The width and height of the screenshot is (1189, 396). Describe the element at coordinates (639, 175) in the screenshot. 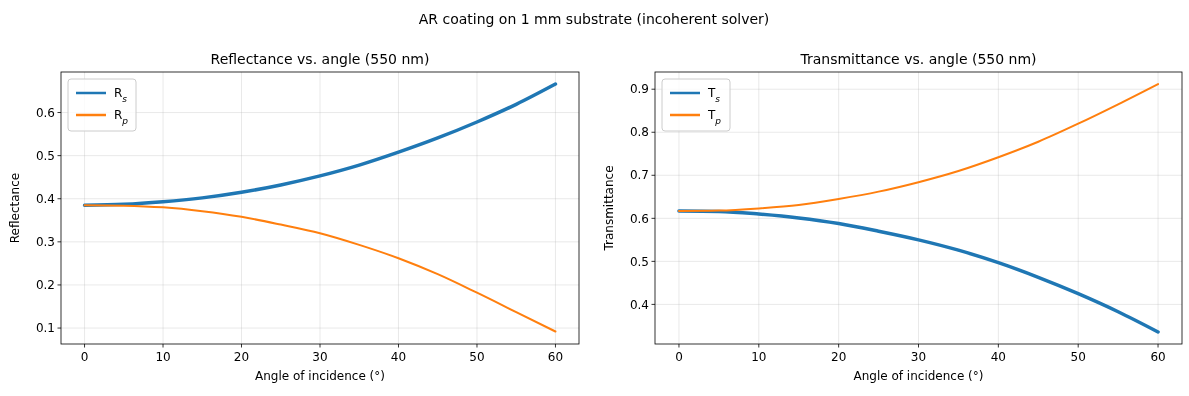

I see `y-tick-label: 0.7` at that location.